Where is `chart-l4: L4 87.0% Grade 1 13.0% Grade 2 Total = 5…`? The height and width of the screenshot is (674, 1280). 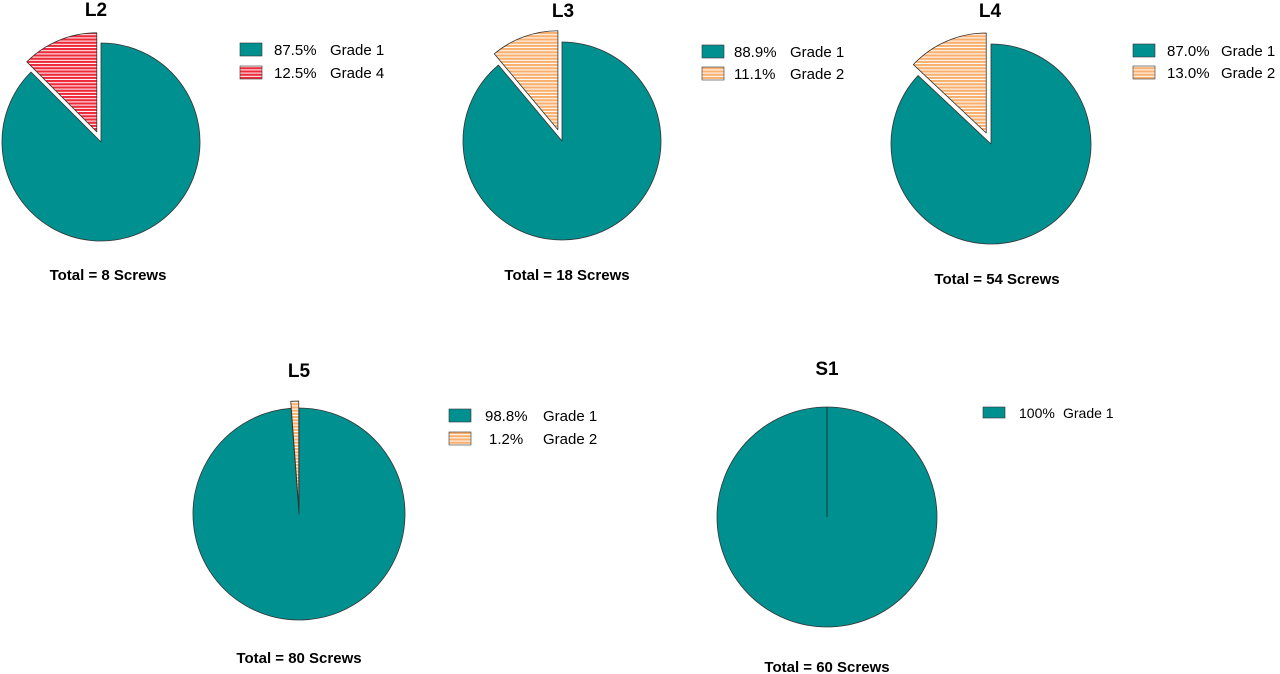
chart-l4: L4 87.0% Grade 1 13.0% Grade 2 Total = 5… is located at coordinates (1082, 144).